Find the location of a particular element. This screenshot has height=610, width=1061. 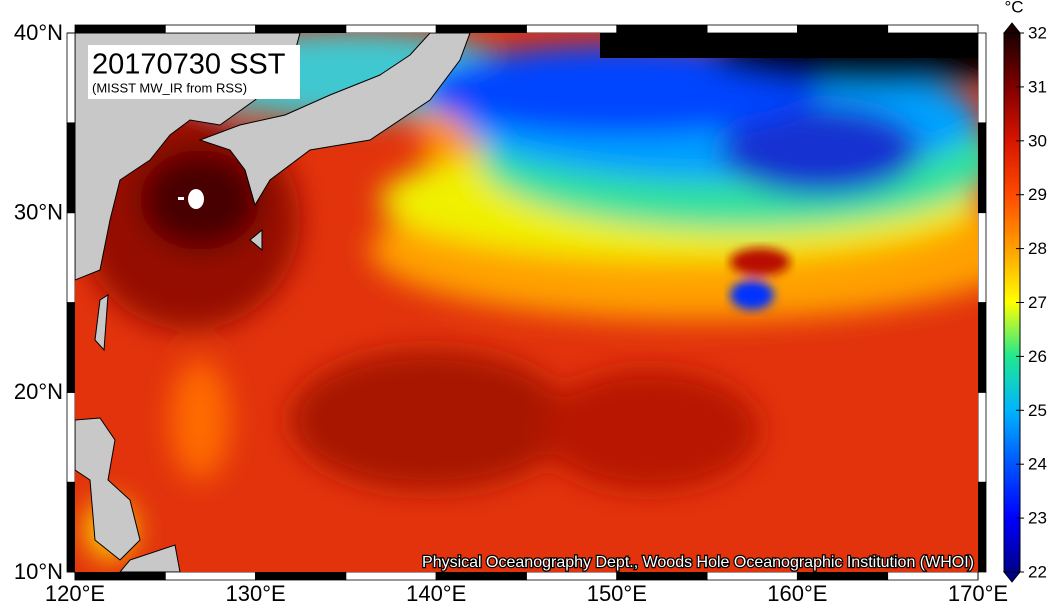

map-subtitle: (MISST MW_IR from RSS) is located at coordinates (169, 87).